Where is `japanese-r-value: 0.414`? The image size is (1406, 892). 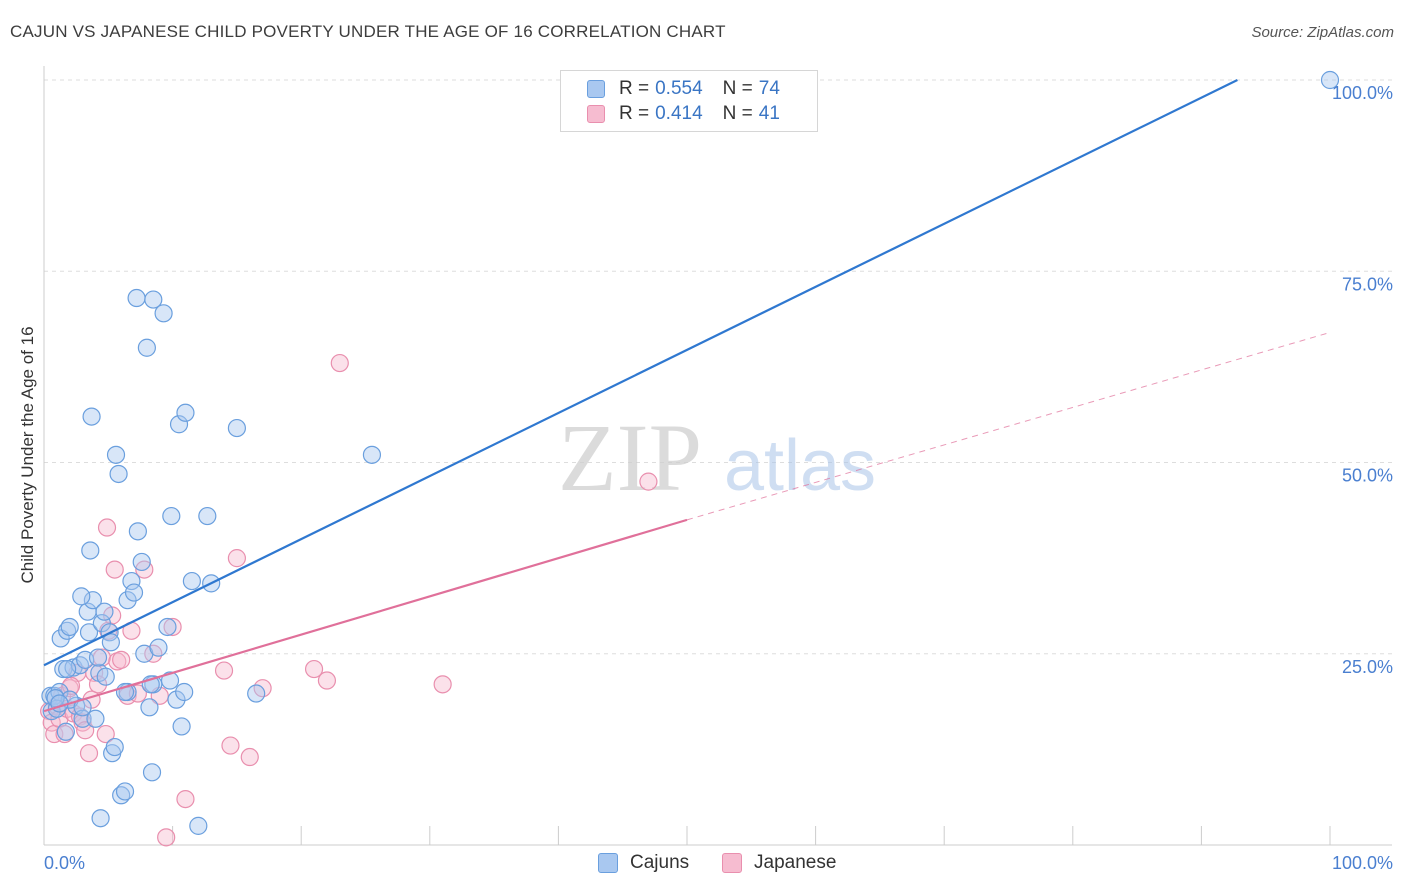 japanese-r-value: 0.414 is located at coordinates (679, 113).